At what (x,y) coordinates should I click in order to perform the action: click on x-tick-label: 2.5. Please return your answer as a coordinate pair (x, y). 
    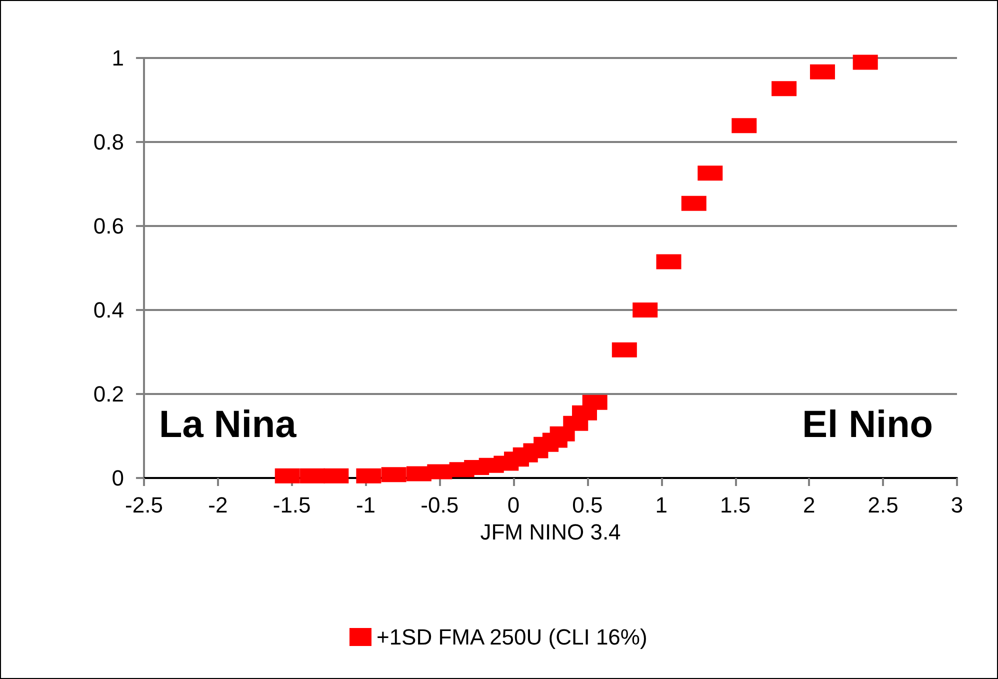
    Looking at the image, I should click on (883, 505).